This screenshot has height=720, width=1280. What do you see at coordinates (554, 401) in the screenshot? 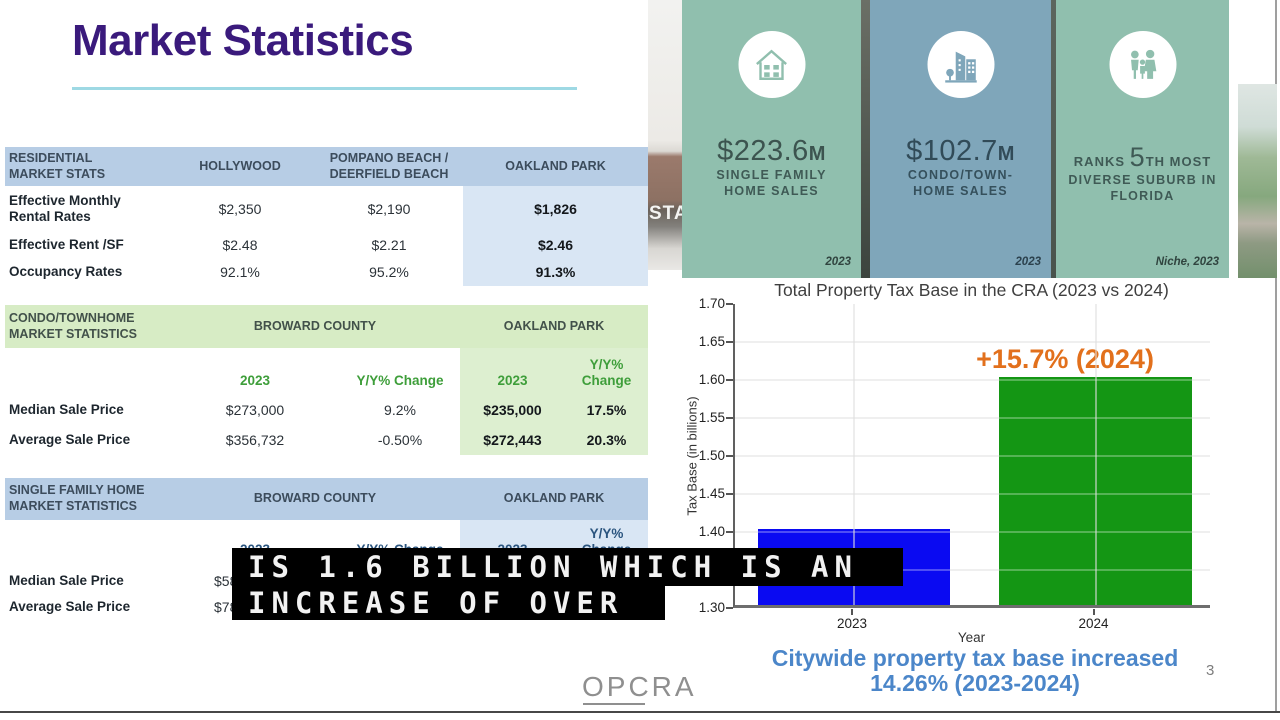
I see `condo-oakland-highlight` at bounding box center [554, 401].